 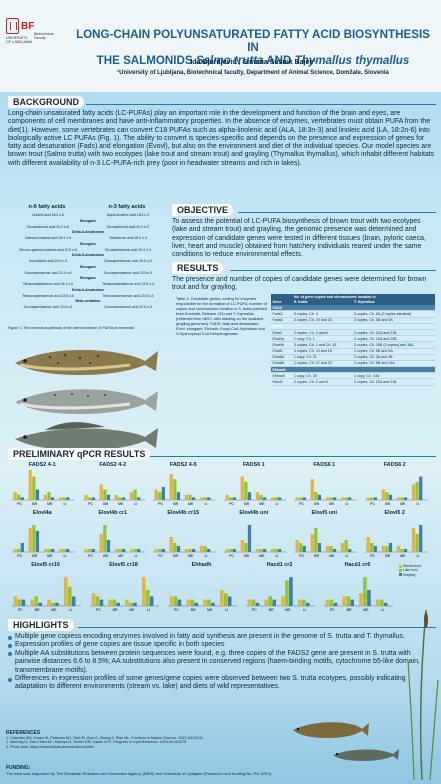 I want to click on highlights-heading: HIGHLIGHTS, so click(x=41, y=625).